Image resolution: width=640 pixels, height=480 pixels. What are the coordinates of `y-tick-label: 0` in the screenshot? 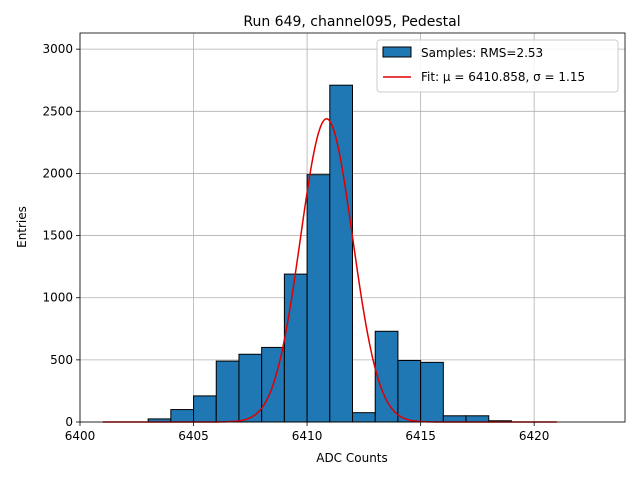 It's located at (69, 422).